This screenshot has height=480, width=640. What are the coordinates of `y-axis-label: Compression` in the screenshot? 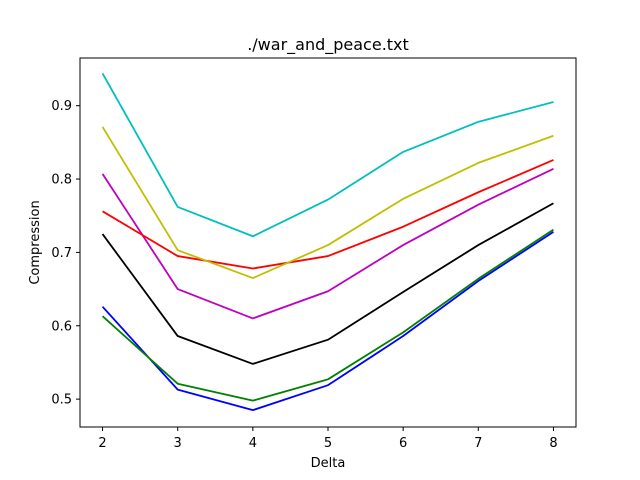 It's located at (35, 242).